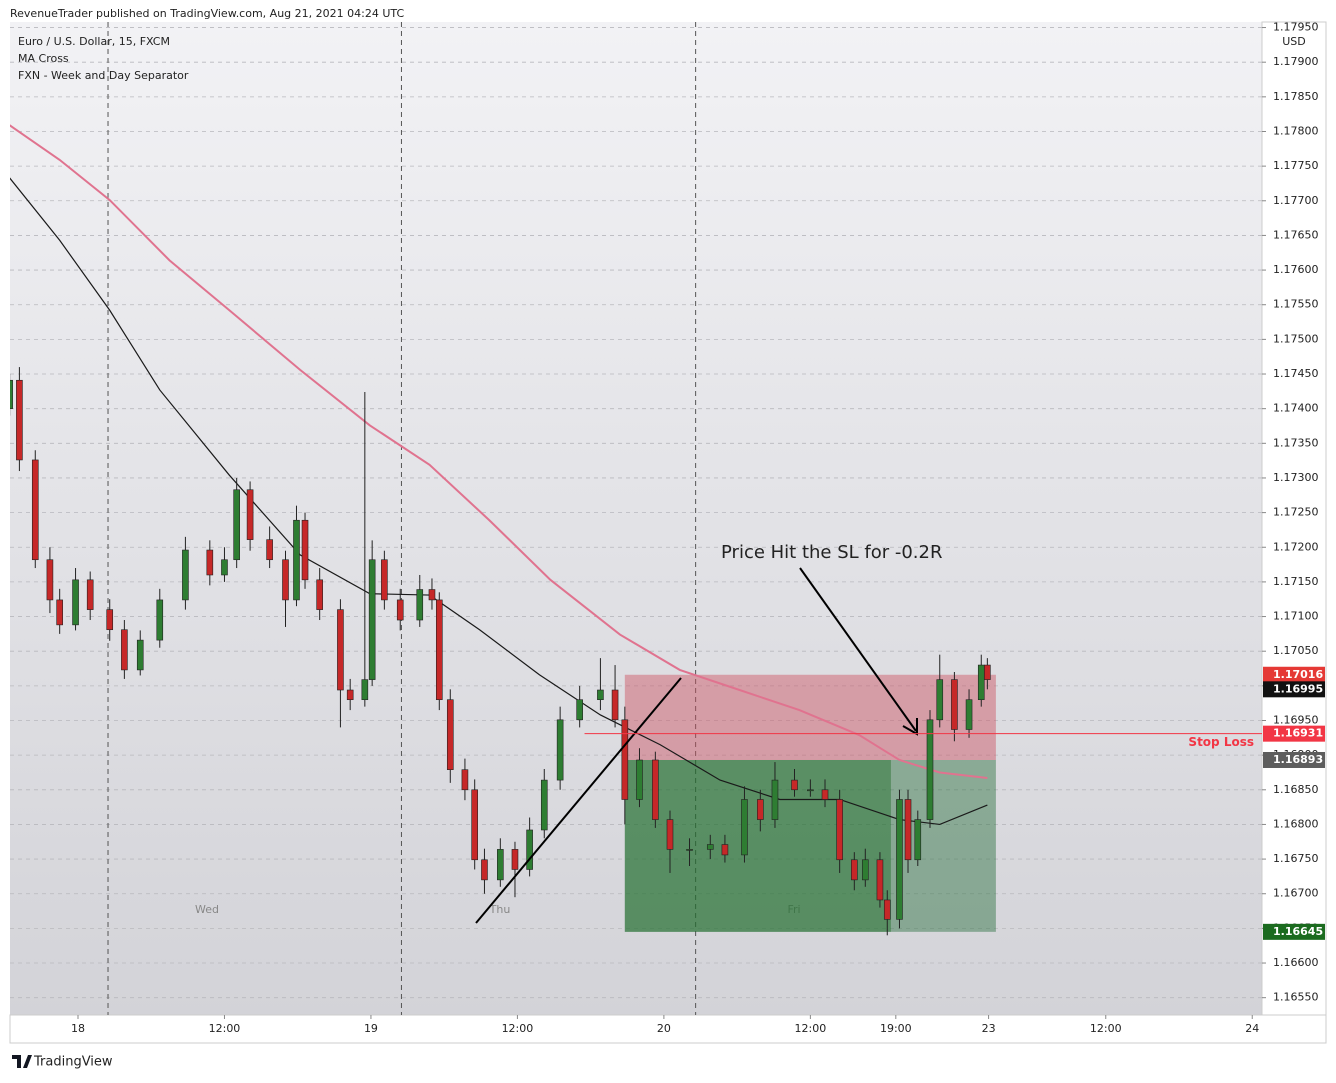  I want to click on y-tick-label: 1.17450, so click(1296, 373).